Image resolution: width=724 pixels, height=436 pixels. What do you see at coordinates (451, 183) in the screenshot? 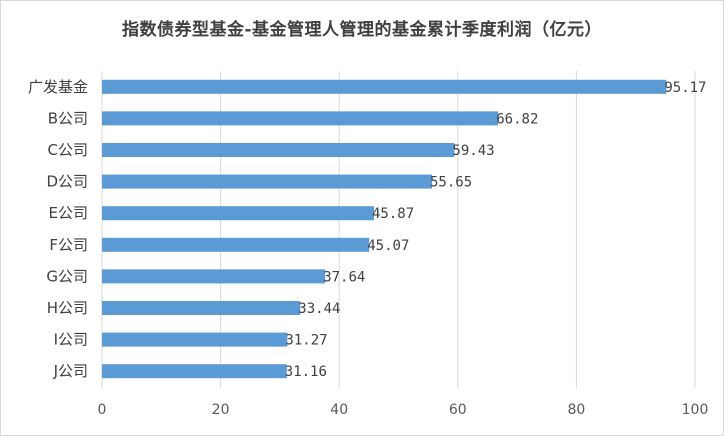
I see `value-label: 55.65` at bounding box center [451, 183].